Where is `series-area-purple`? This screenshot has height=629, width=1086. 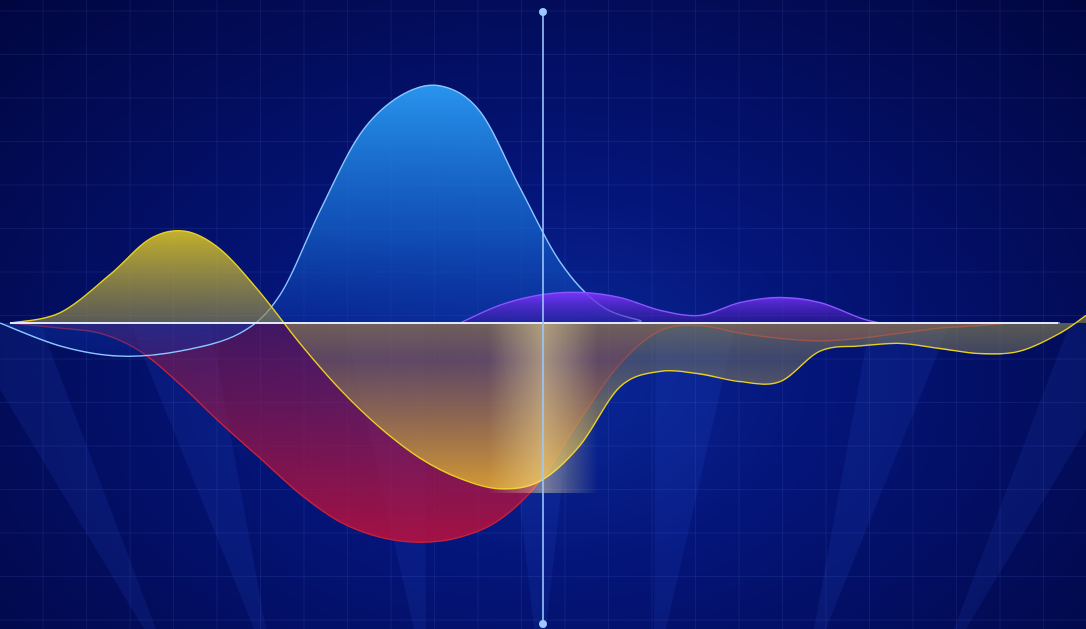 series-area-purple is located at coordinates (670, 307).